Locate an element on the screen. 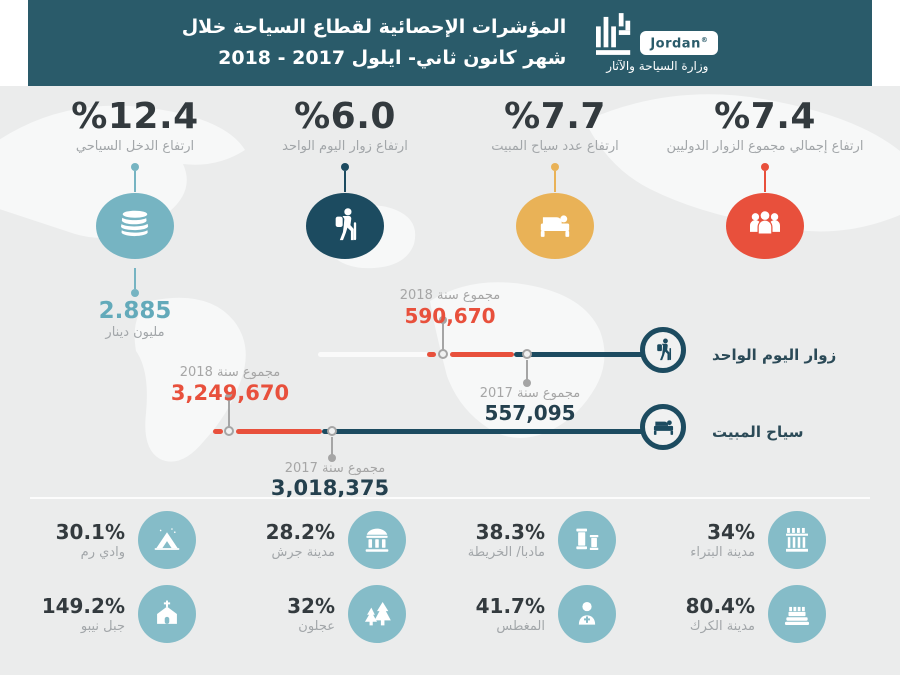 This screenshot has height=675, width=900. site-name: المغطس is located at coordinates (520, 626).